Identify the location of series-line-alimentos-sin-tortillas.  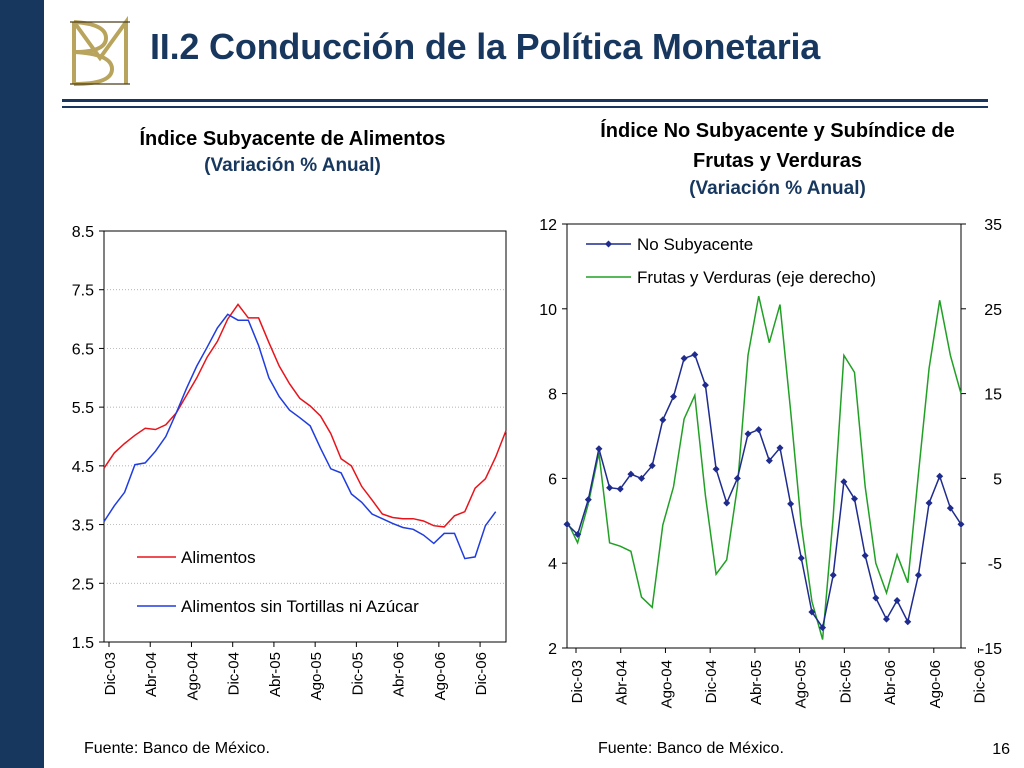
(300, 436).